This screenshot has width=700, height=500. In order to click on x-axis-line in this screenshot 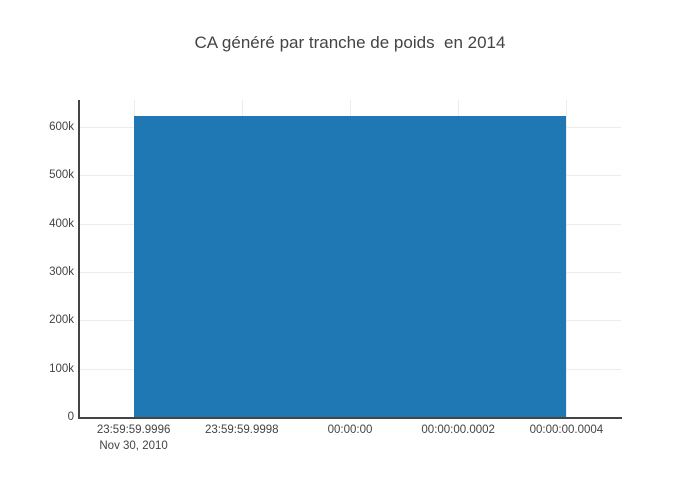, I will do `click(350, 418)`.